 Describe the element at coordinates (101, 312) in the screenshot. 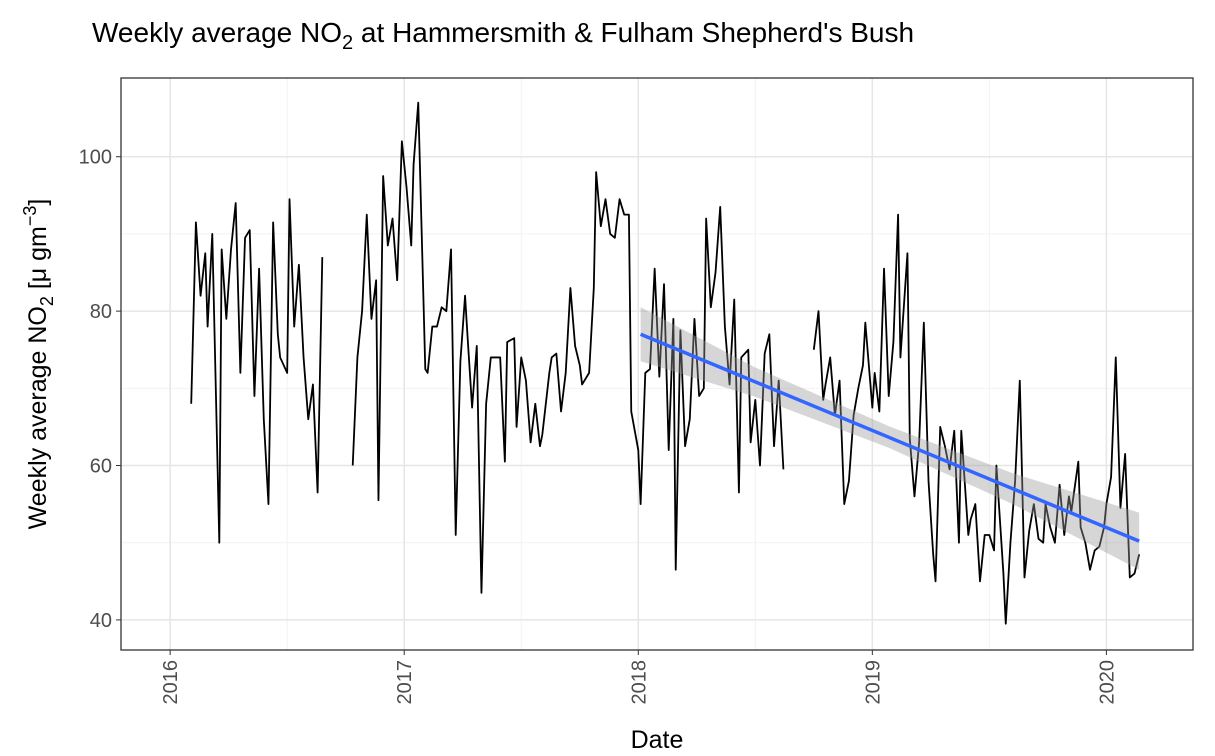

I see `y-tick-label: 80` at that location.